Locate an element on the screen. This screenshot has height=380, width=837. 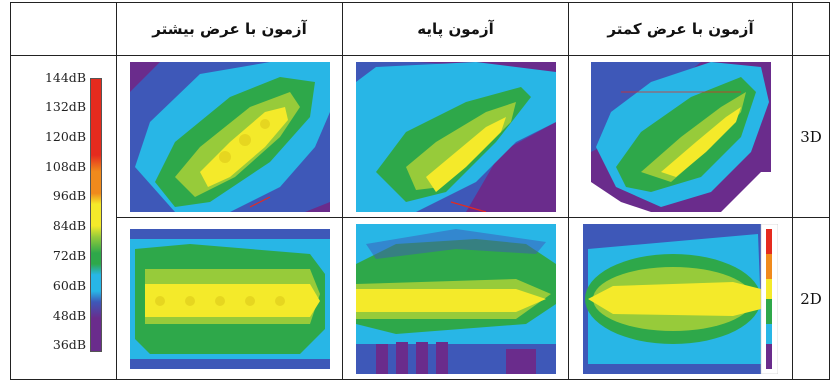
heatmap-3d-wider is located at coordinates (229, 136).